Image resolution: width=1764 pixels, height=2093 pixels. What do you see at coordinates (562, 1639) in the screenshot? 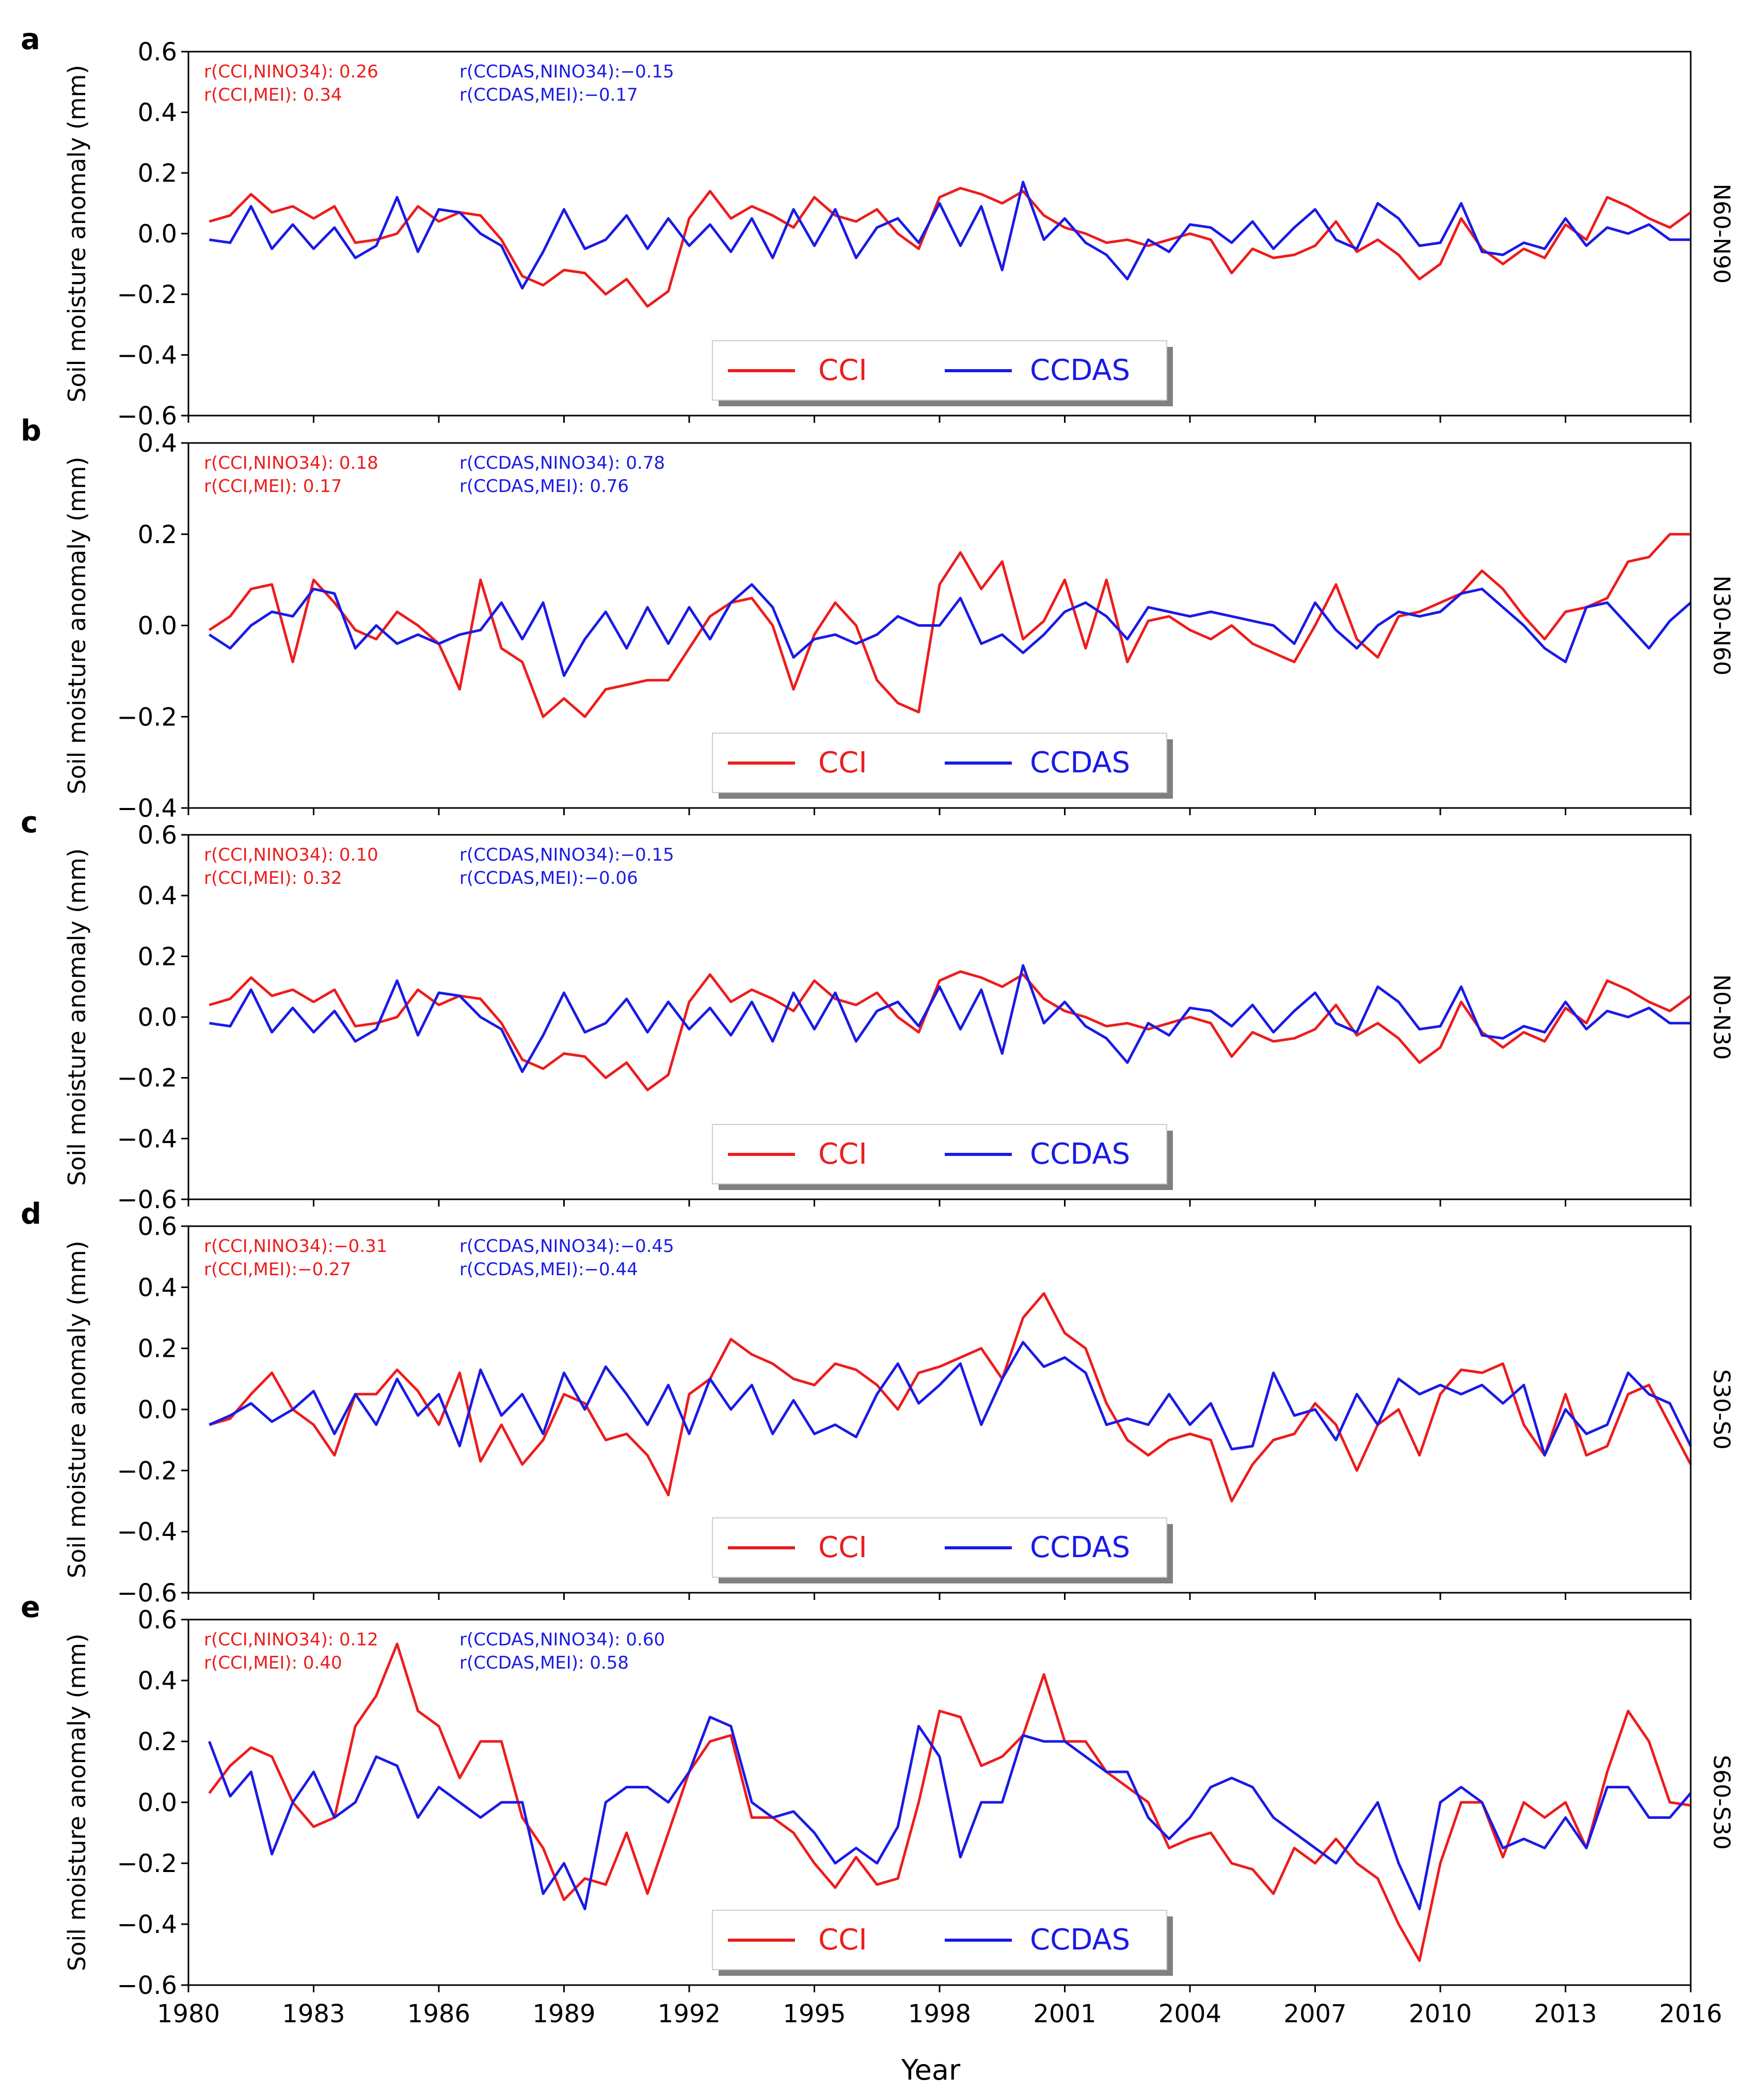
I see `stat-ccdas-nino34: r(CCDAS,NINO34): 0.60` at bounding box center [562, 1639].